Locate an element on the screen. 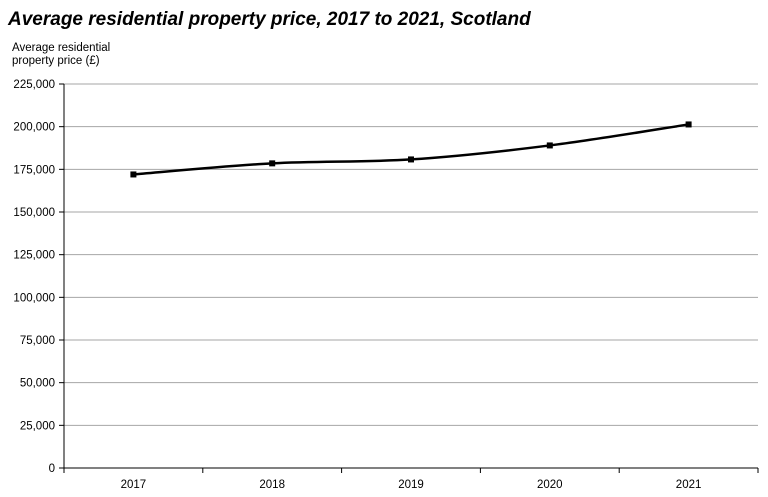 The height and width of the screenshot is (497, 768). x-tick-label: 2021 is located at coordinates (689, 485).